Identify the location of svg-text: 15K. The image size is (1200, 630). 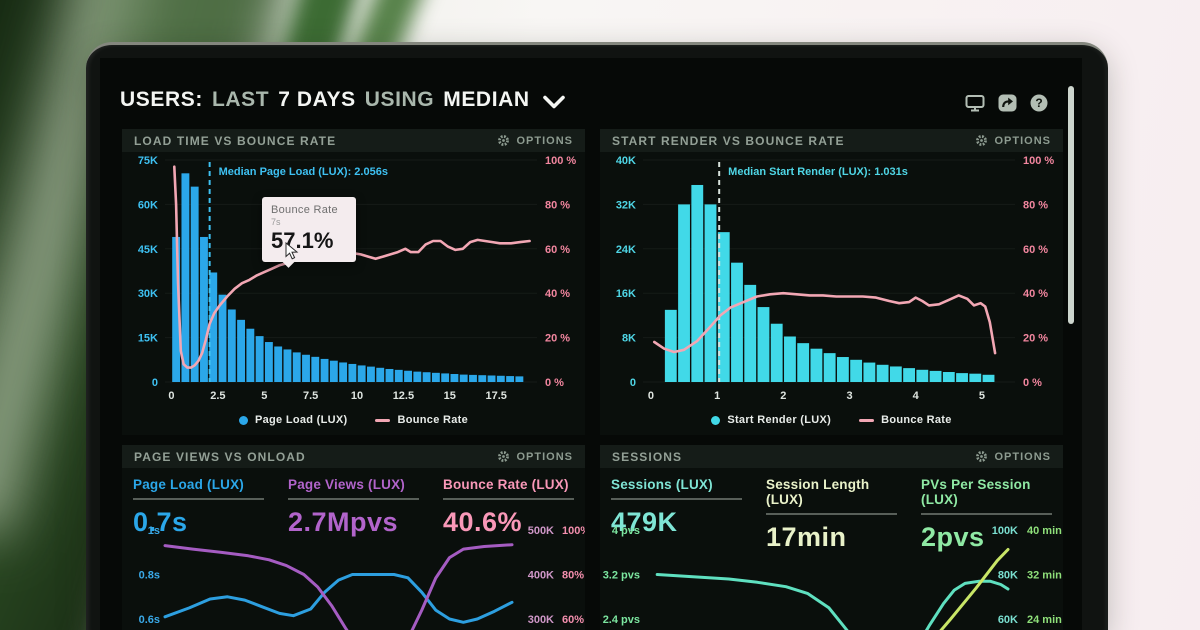
(148, 339).